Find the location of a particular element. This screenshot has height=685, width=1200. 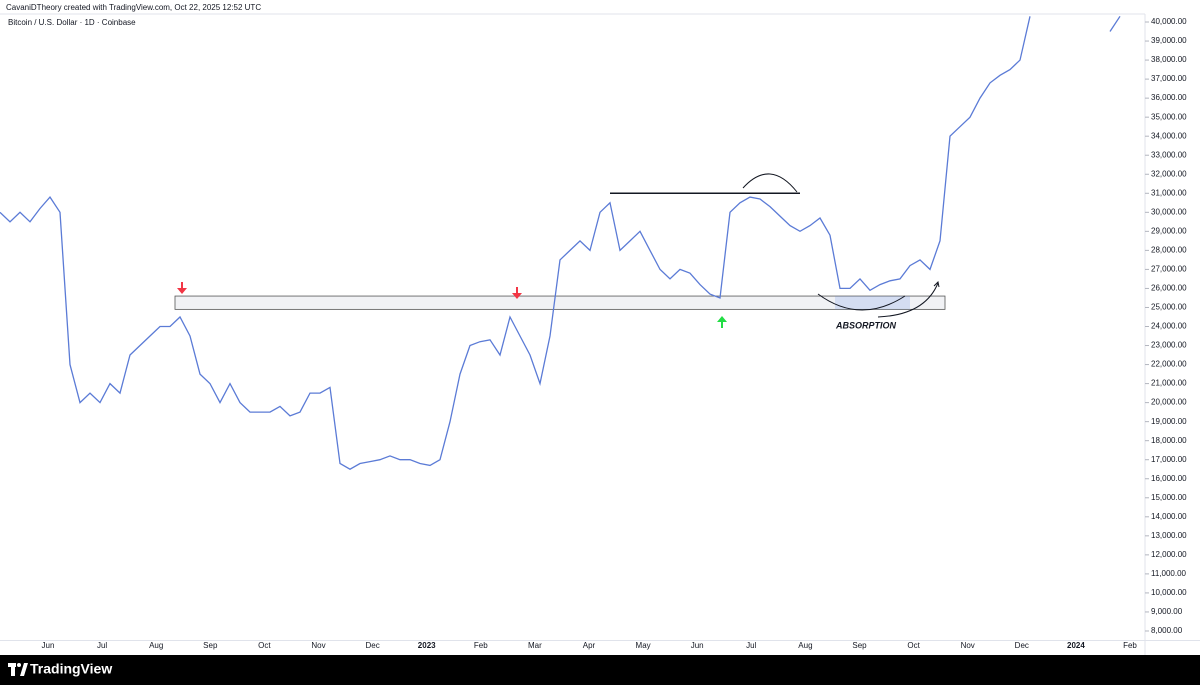

y-tick-label: 29,000.00 is located at coordinates (1169, 230).